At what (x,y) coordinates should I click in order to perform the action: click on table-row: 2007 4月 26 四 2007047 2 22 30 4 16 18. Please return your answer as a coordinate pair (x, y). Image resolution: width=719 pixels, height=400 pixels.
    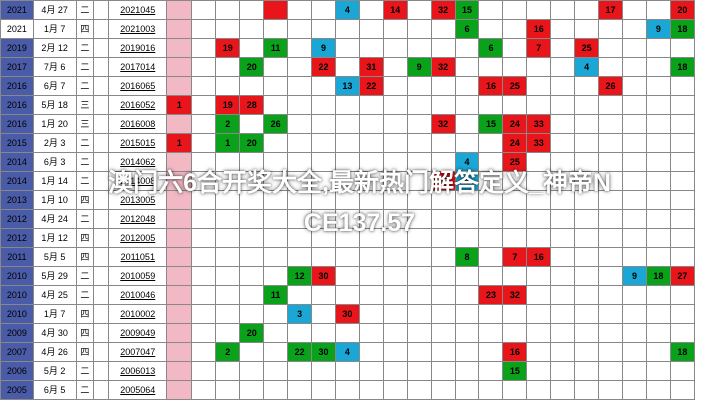
    Looking at the image, I should click on (359, 352).